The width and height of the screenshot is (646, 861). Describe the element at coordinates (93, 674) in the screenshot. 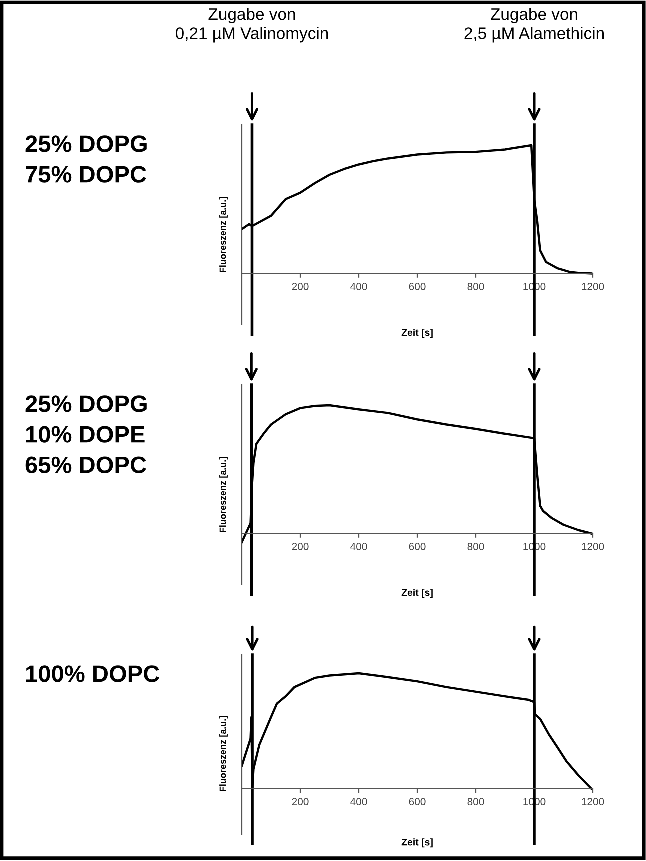

I see `chart-title: 100% DOPC` at that location.